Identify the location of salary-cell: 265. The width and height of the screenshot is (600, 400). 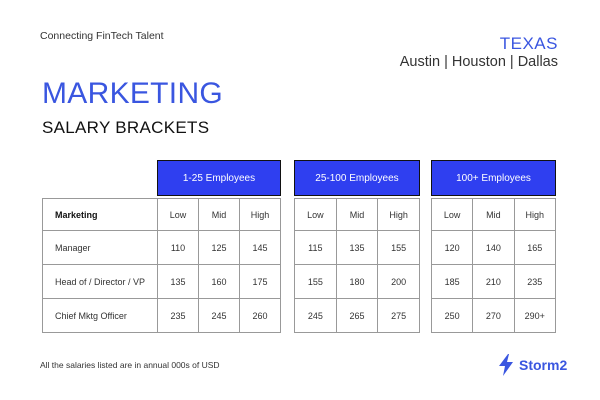
(357, 315).